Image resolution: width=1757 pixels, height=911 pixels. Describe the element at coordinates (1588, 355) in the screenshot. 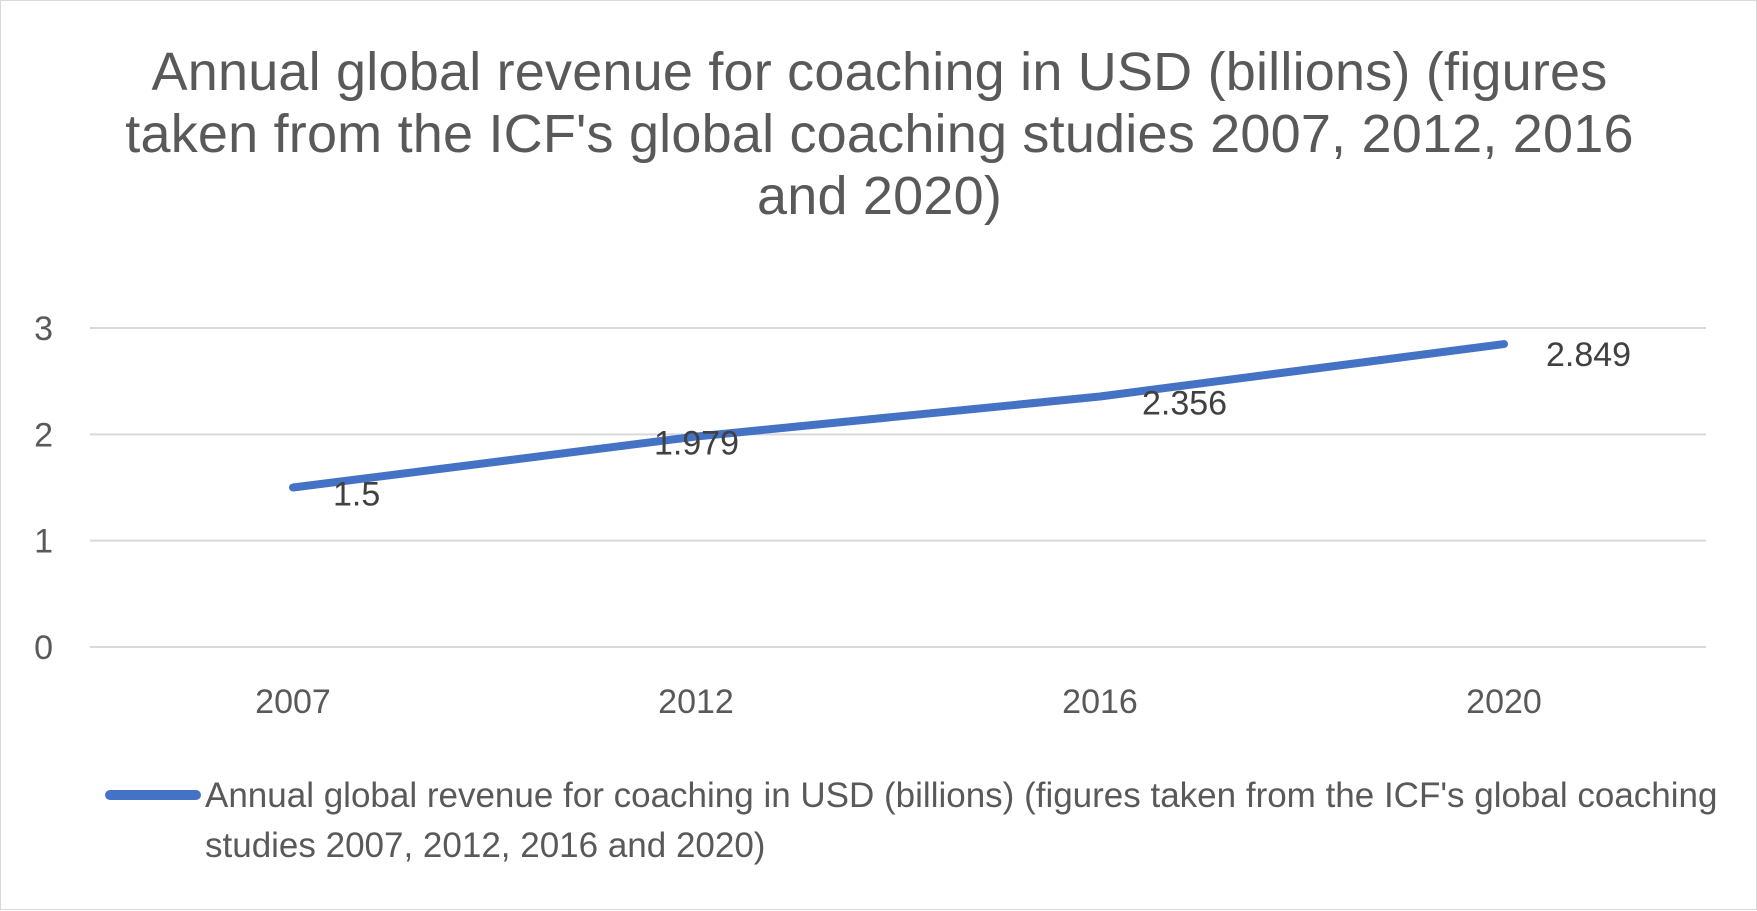

I see `data-label: 2.849` at that location.